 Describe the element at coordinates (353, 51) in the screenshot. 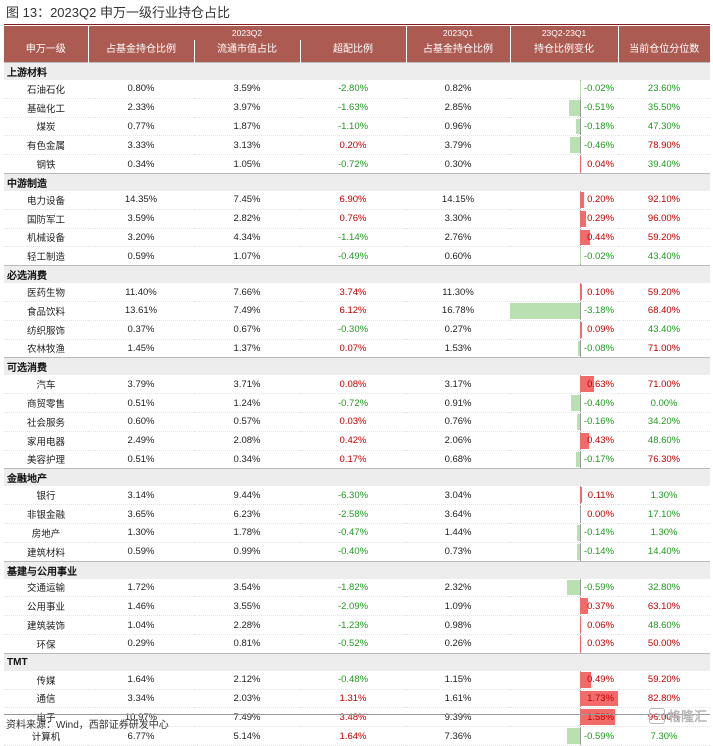

I see `column-header-overweight: 超配比例` at that location.